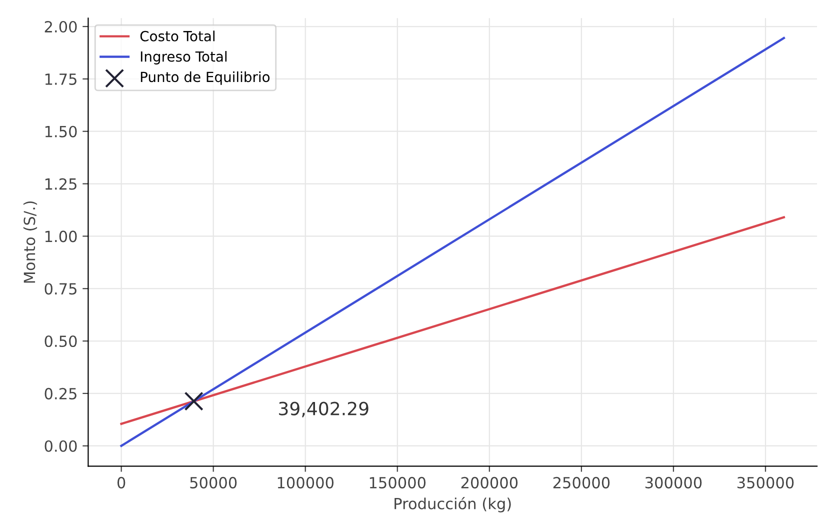 The image size is (832, 518). What do you see at coordinates (61, 132) in the screenshot?
I see `y-tick-label: 1.50` at bounding box center [61, 132].